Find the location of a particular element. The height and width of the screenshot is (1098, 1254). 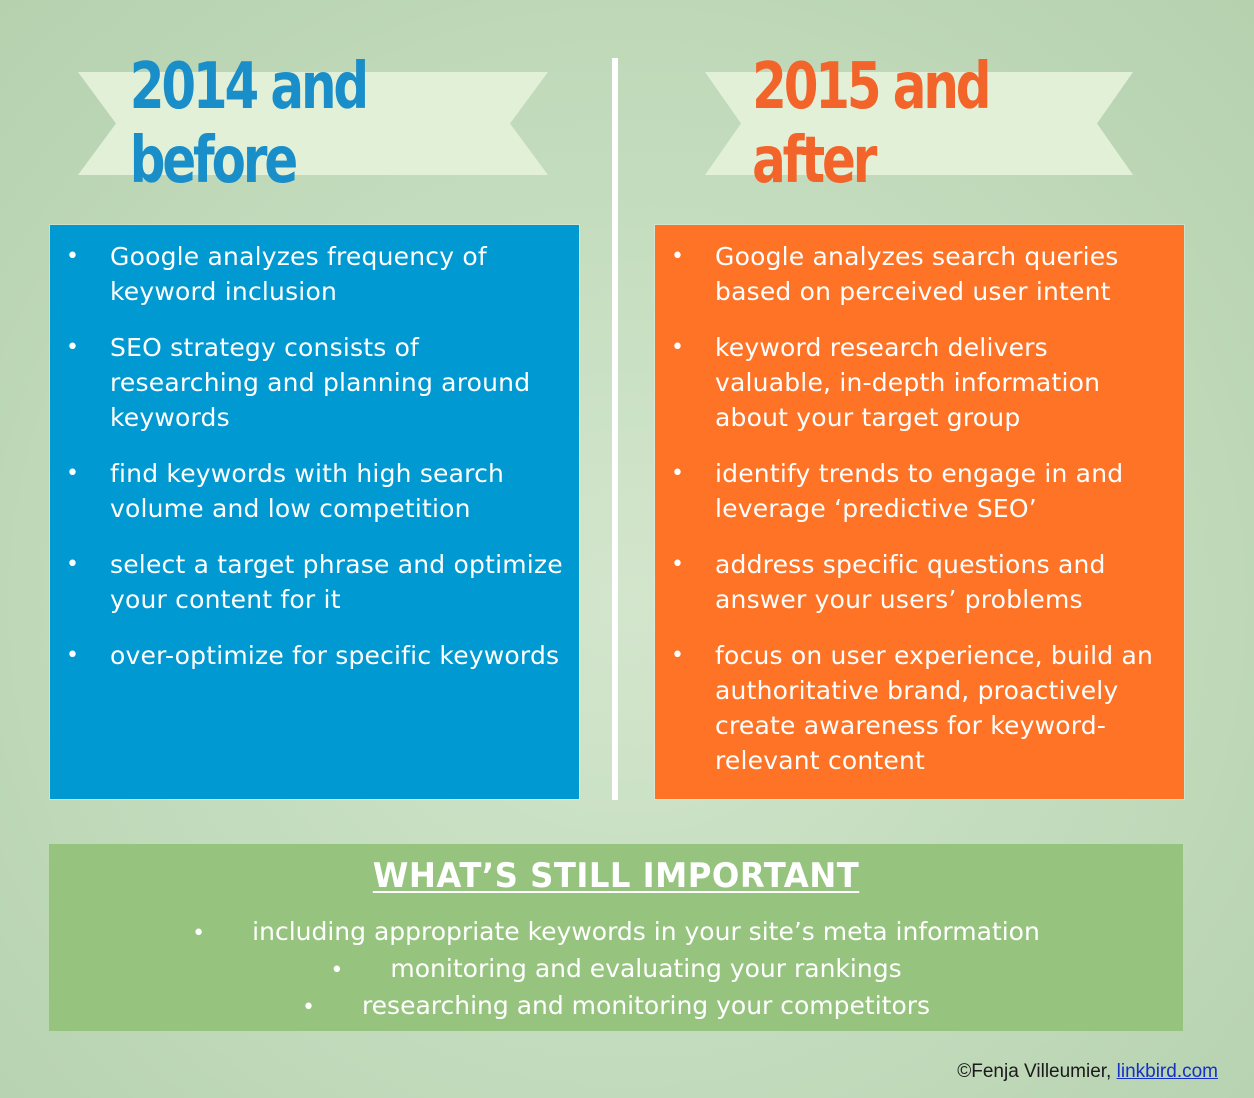

list-item: • monitoring and evaluating your rankings is located at coordinates (616, 969).